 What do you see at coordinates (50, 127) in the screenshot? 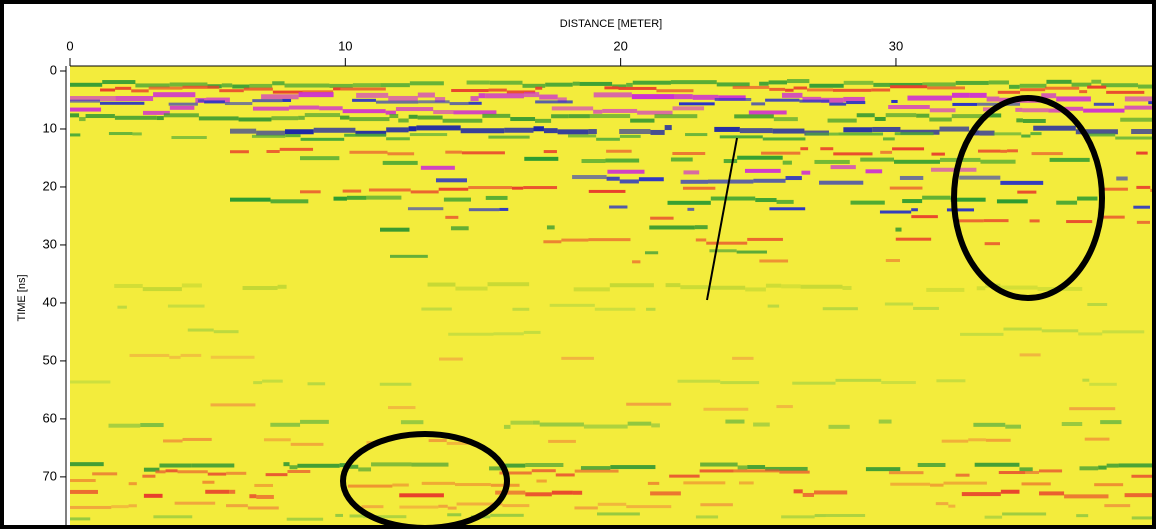
I see `y-tick-label: 10` at bounding box center [50, 127].